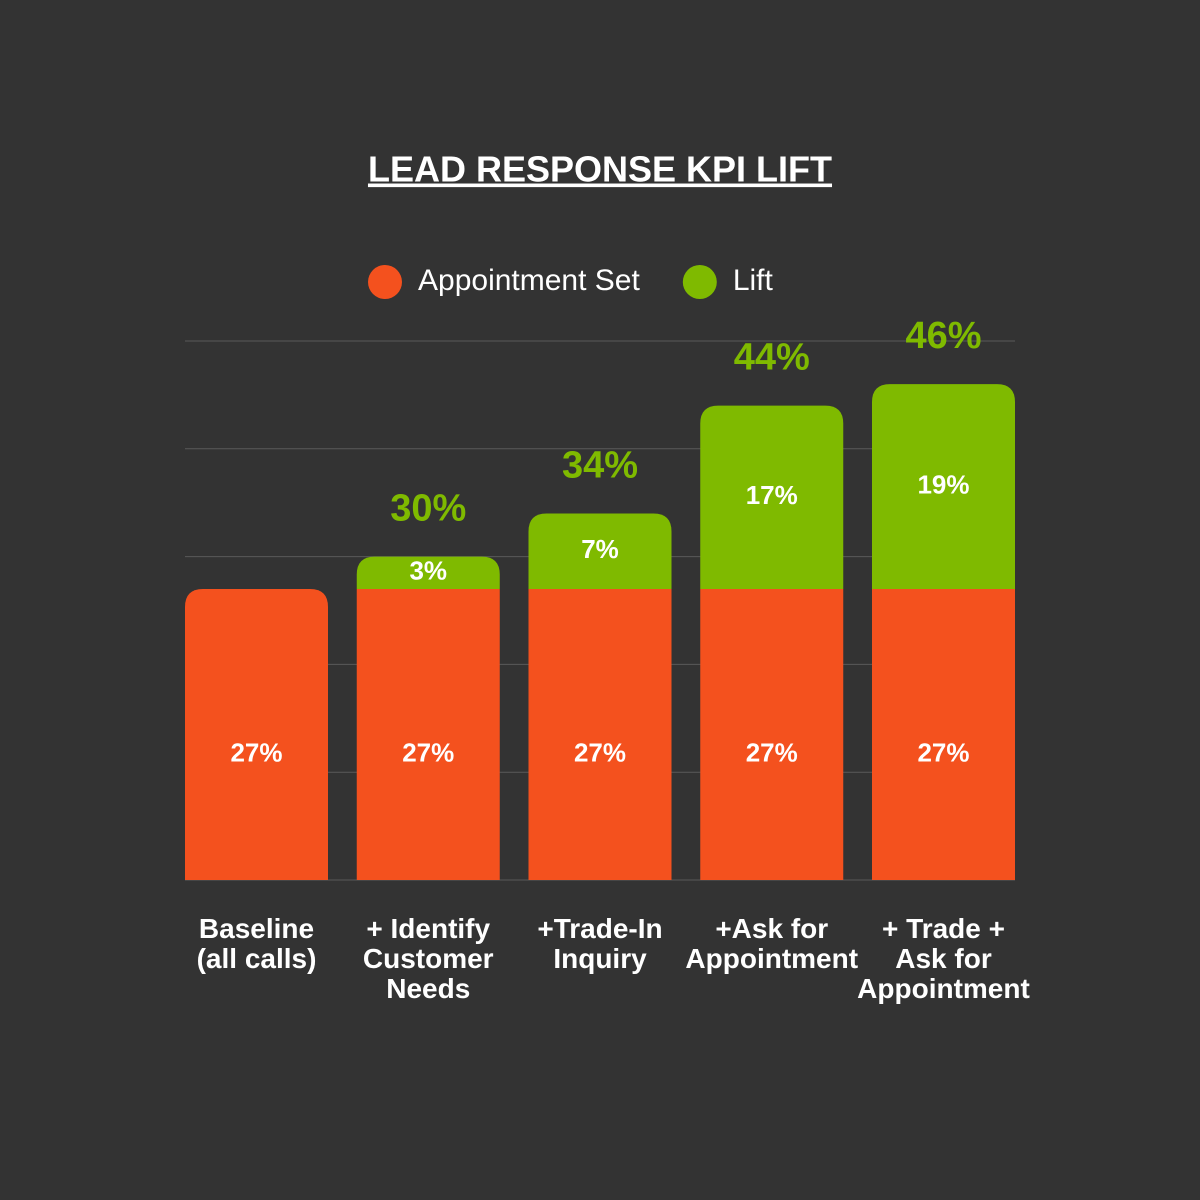  I want to click on value-label: 17%, so click(772, 495).